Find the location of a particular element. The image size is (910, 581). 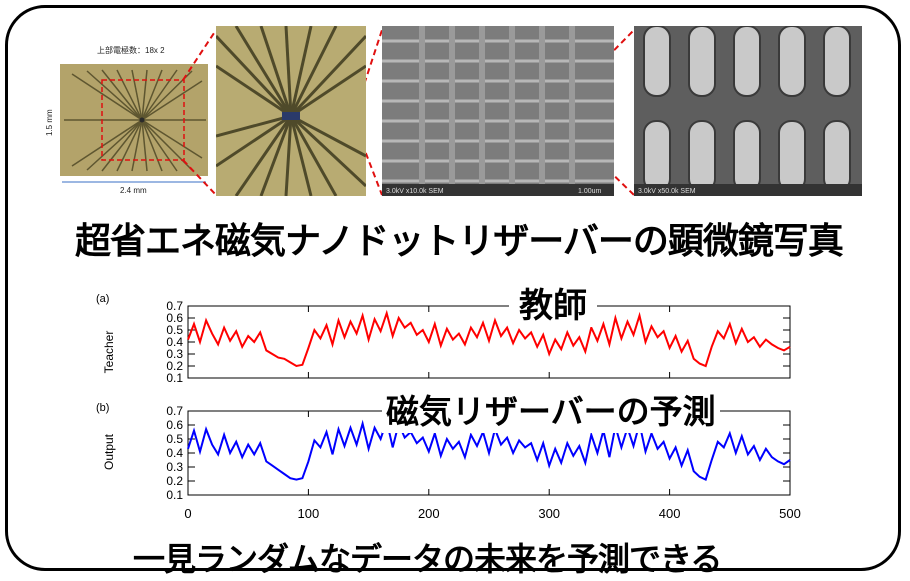

chip-photo: 上部電極数：18x 2 1.5 mm 2.4 mm is located at coordinates (127, 111).